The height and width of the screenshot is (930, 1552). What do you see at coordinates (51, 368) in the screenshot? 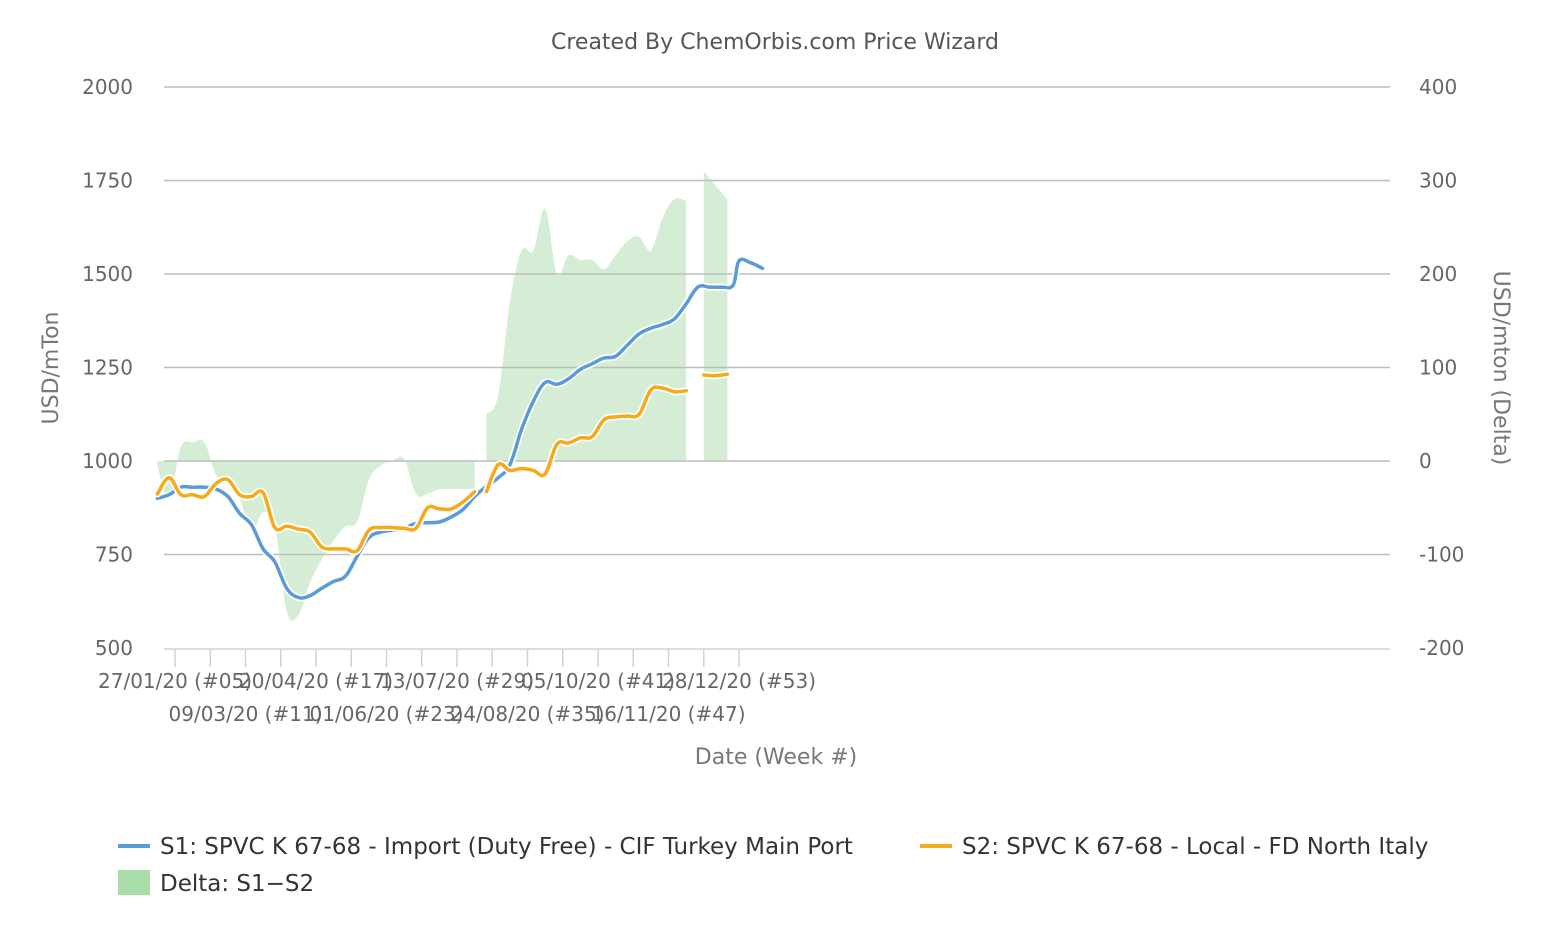
I see `y-axis-title: USD/mTon` at bounding box center [51, 368].